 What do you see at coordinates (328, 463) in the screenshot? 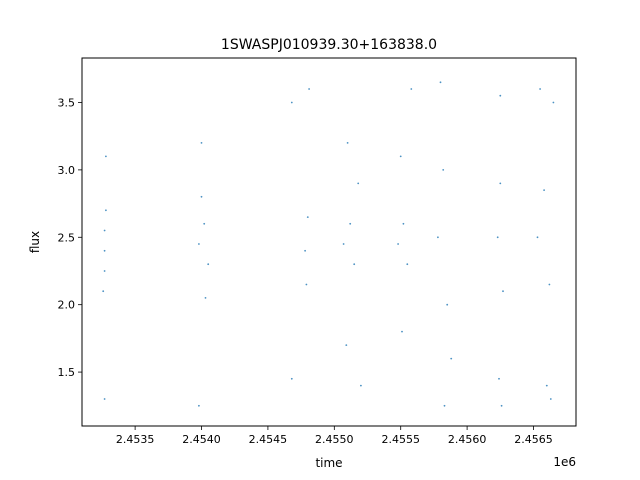
I see `x-axis-label: time` at bounding box center [328, 463].